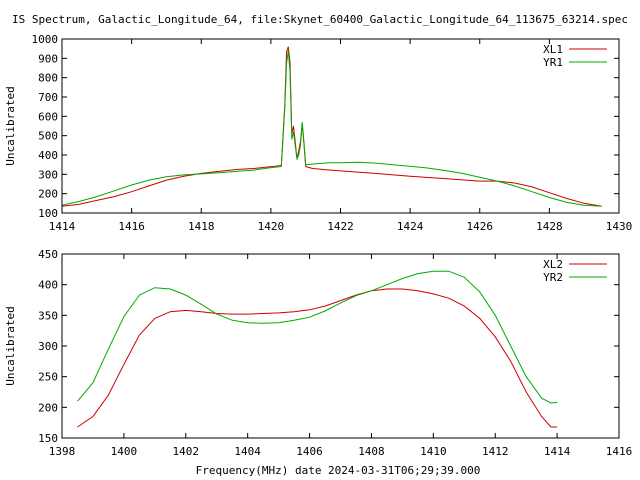 The image size is (640, 480). I want to click on y-tick-label: 900, so click(48, 58).